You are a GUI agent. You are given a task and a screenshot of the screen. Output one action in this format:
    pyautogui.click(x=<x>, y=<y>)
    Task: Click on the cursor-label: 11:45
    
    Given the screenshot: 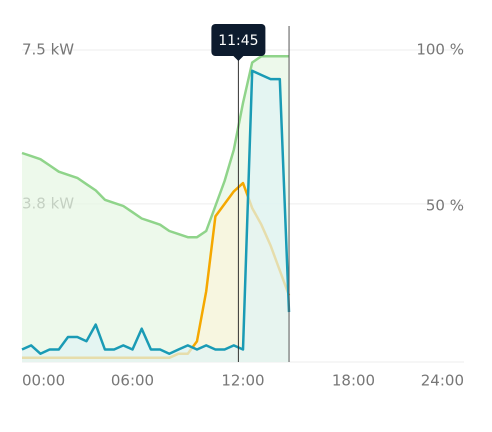 What is the action you would take?
    pyautogui.click(x=238, y=41)
    